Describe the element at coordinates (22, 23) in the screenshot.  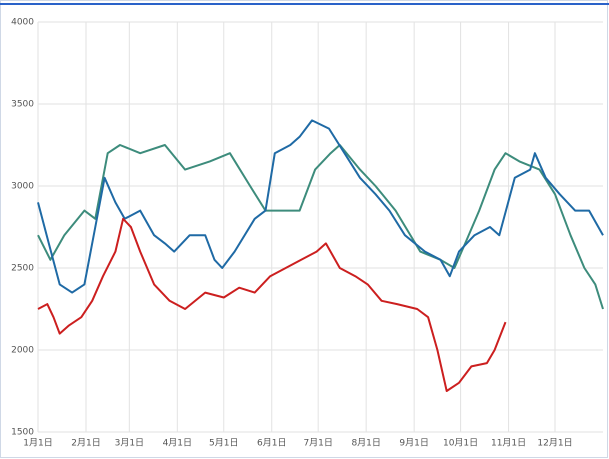
I see `y-tick-label: 4000` at that location.